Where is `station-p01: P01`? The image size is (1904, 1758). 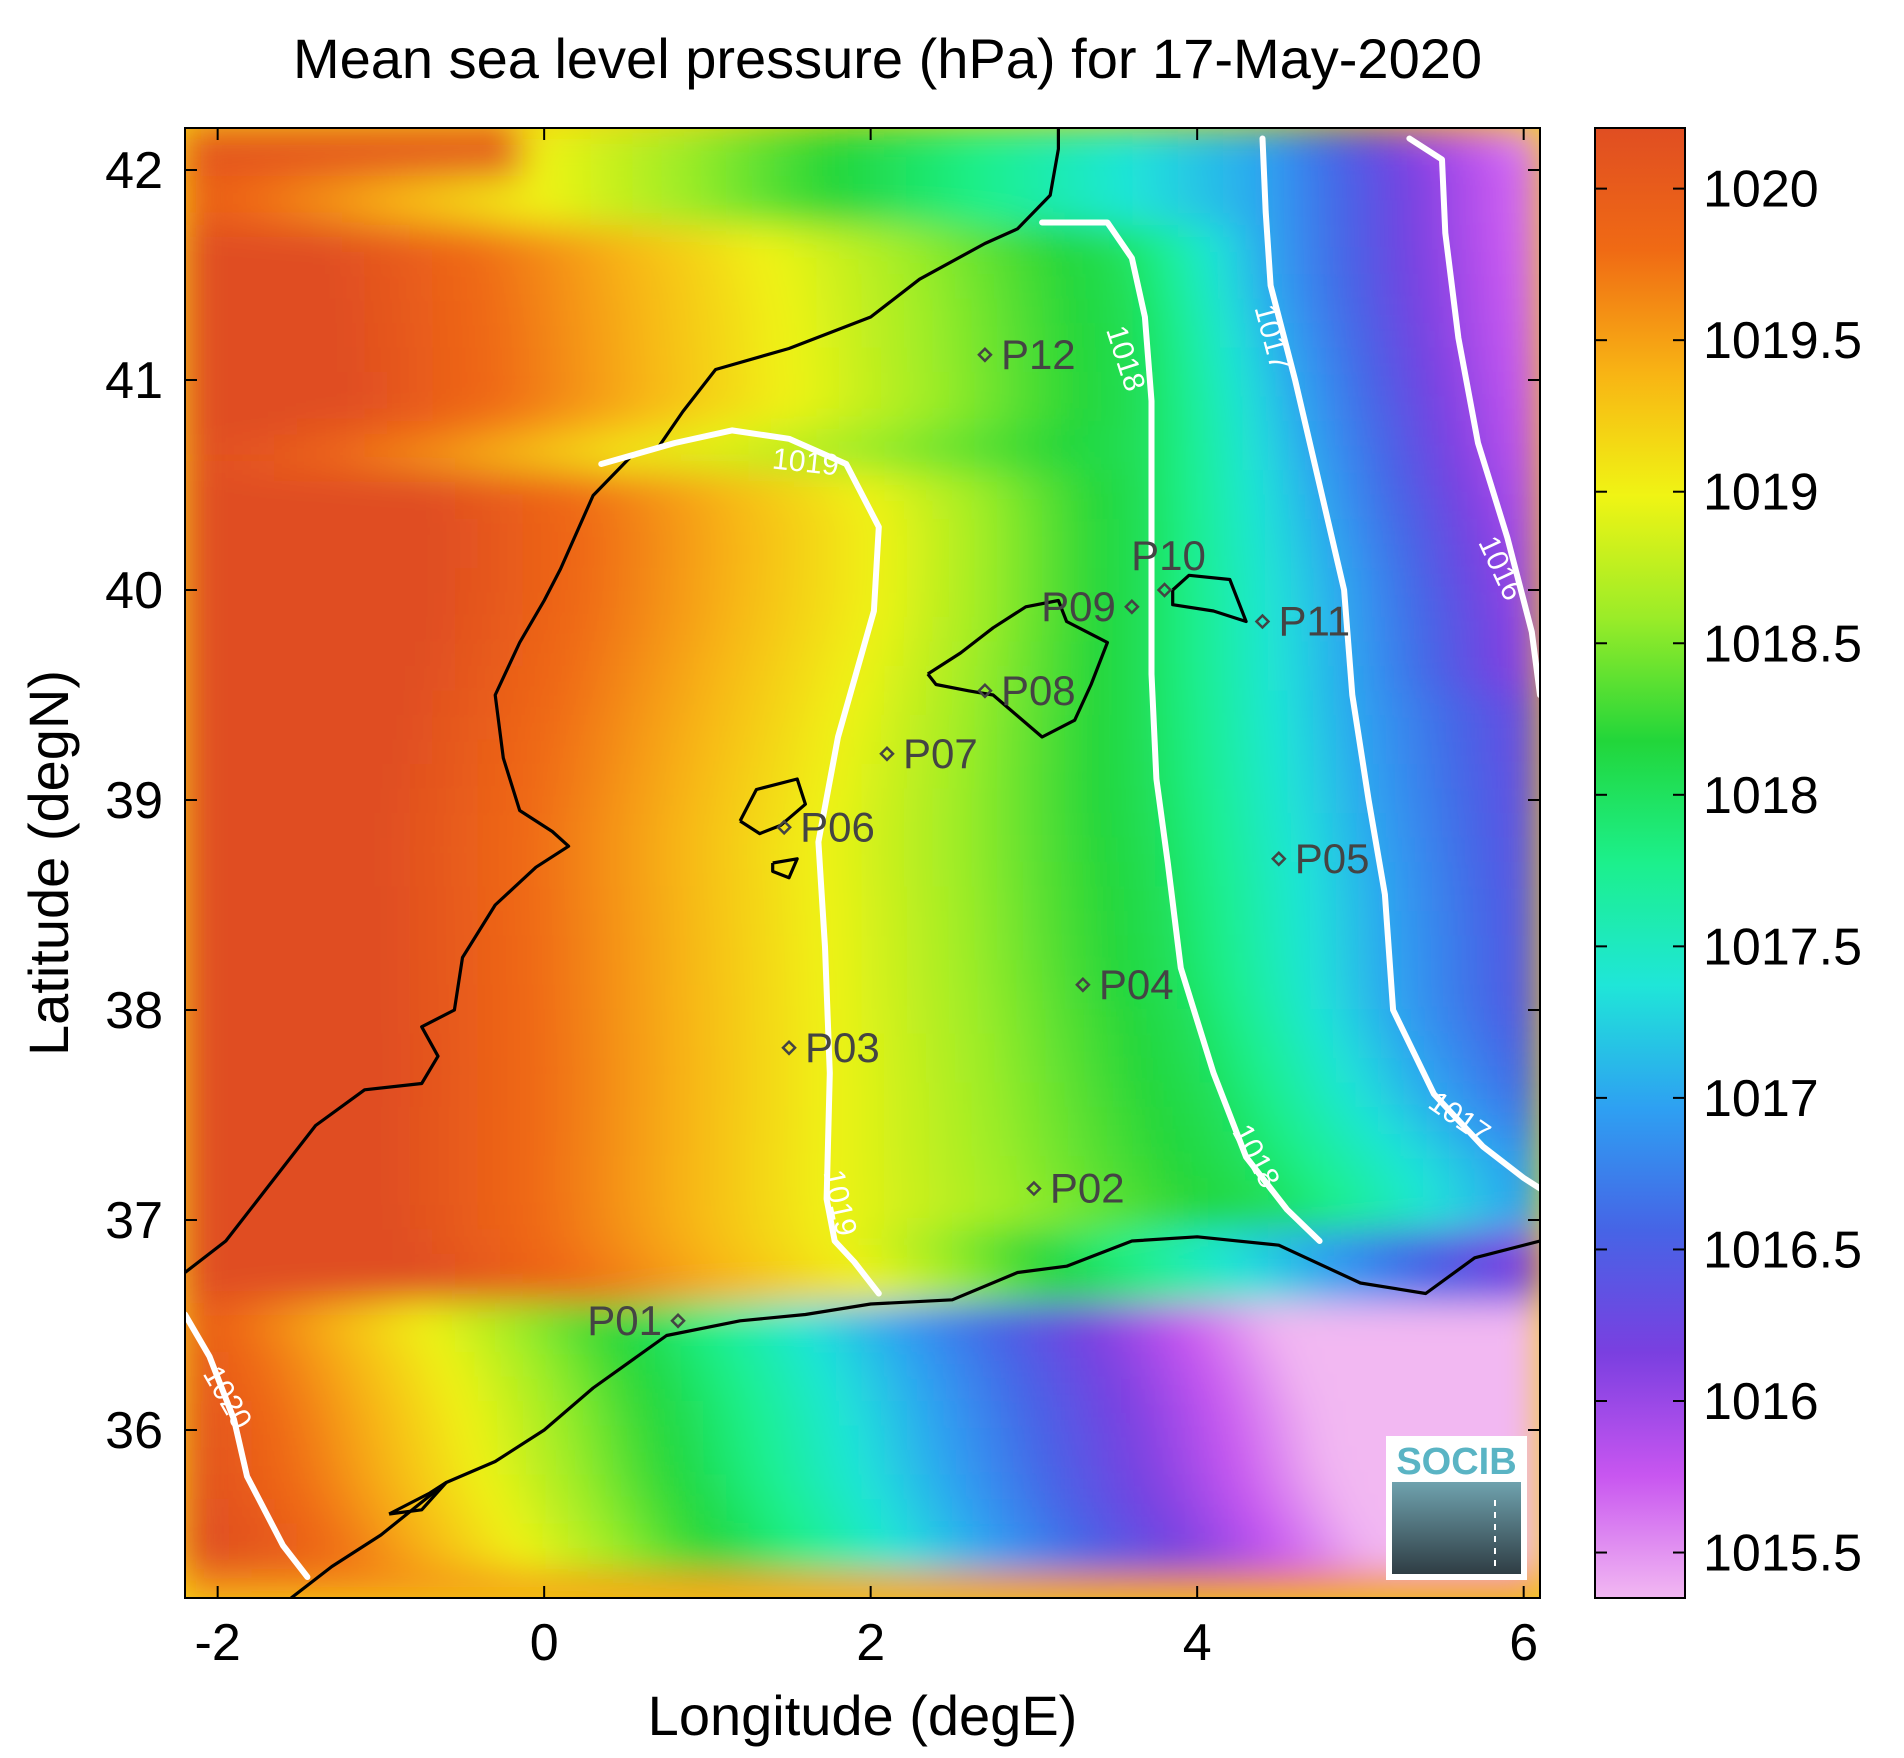
station-p01: P01 is located at coordinates (636, 1320).